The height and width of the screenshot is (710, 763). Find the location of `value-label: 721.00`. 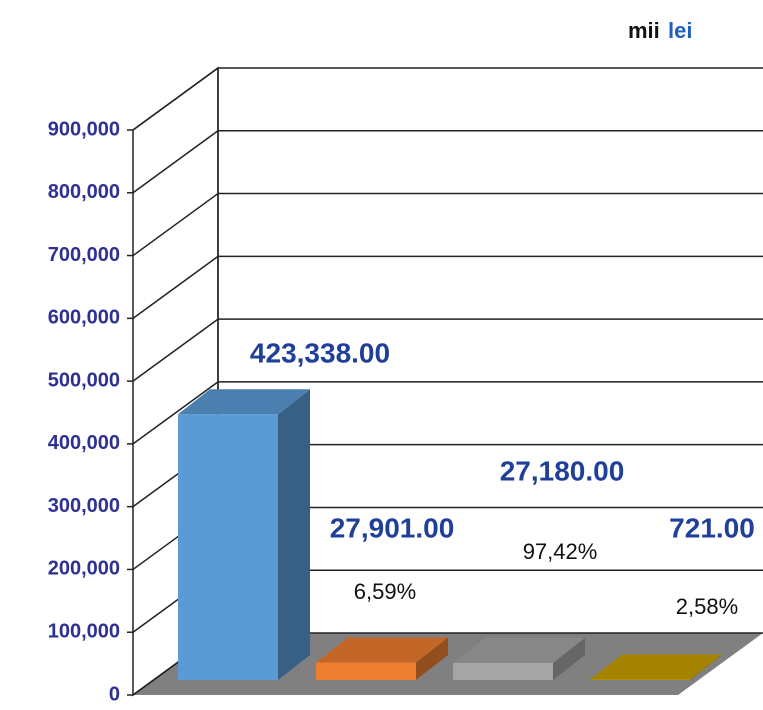

value-label: 721.00 is located at coordinates (712, 527).